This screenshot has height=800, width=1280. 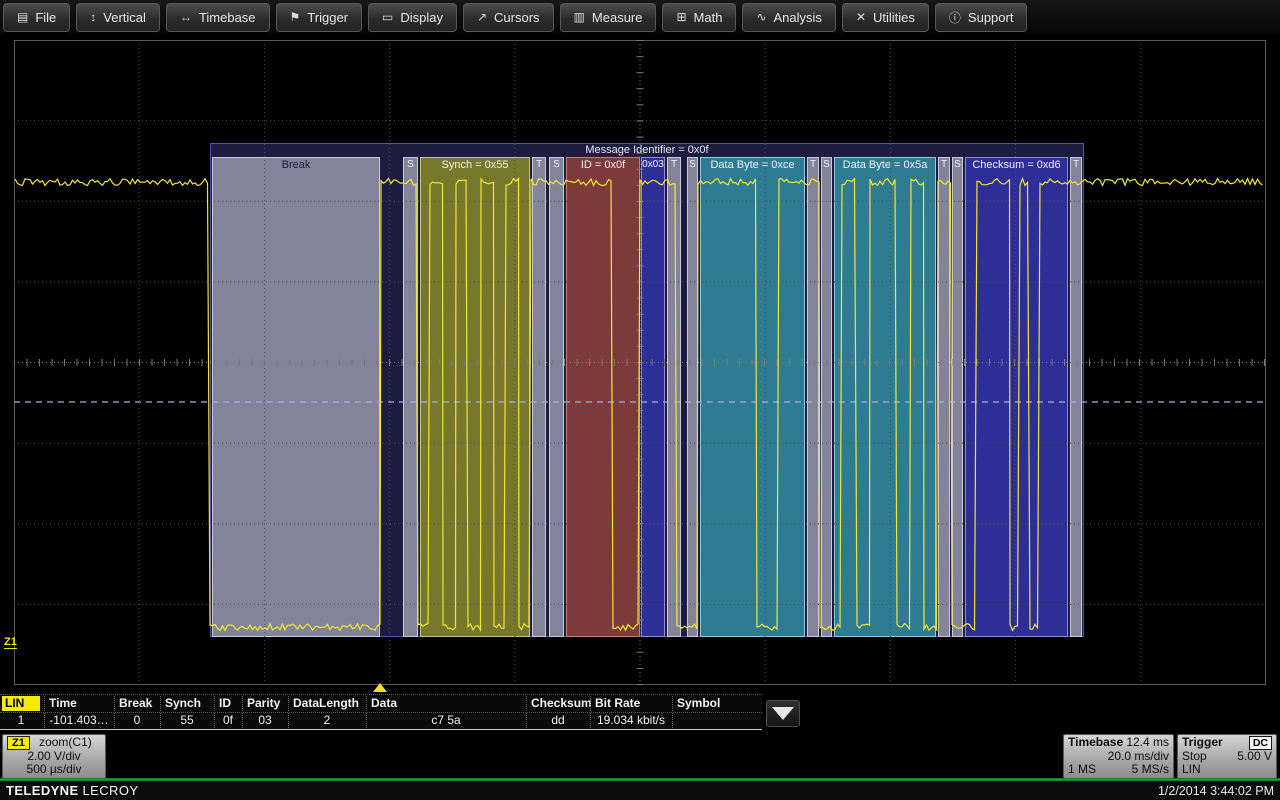 What do you see at coordinates (603, 165) in the screenshot?
I see `decode-field-label: ID = 0x0f` at bounding box center [603, 165].